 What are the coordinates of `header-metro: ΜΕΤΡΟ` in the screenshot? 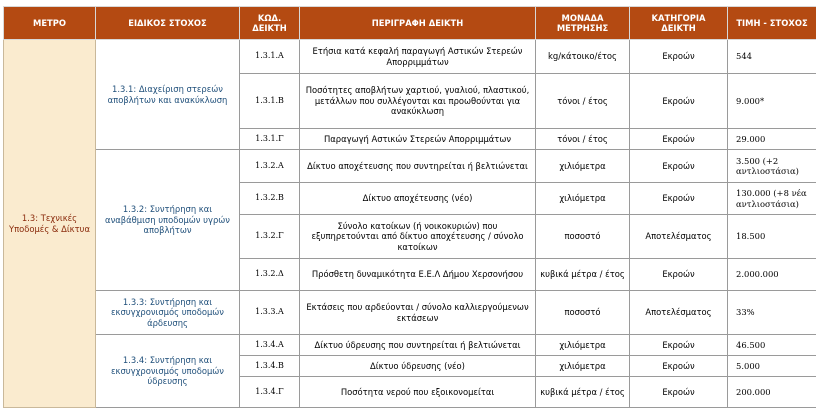 It's located at (49, 23).